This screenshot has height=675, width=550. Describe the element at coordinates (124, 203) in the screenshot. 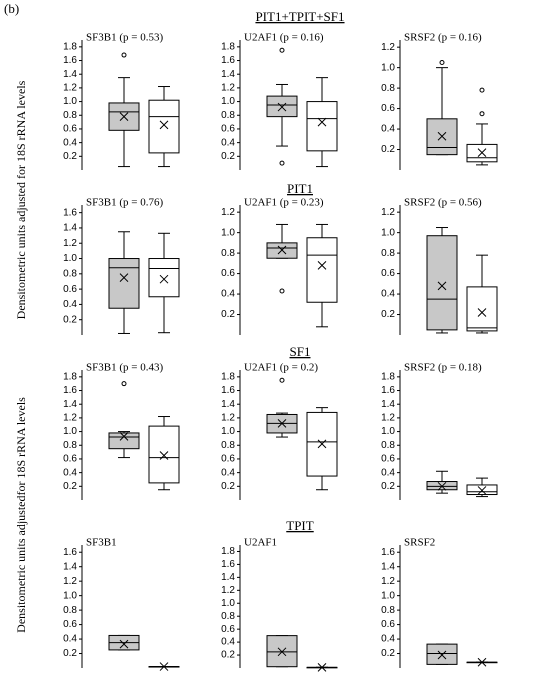

I see `panel-title: SF3B1 (p = 0.76)` at that location.